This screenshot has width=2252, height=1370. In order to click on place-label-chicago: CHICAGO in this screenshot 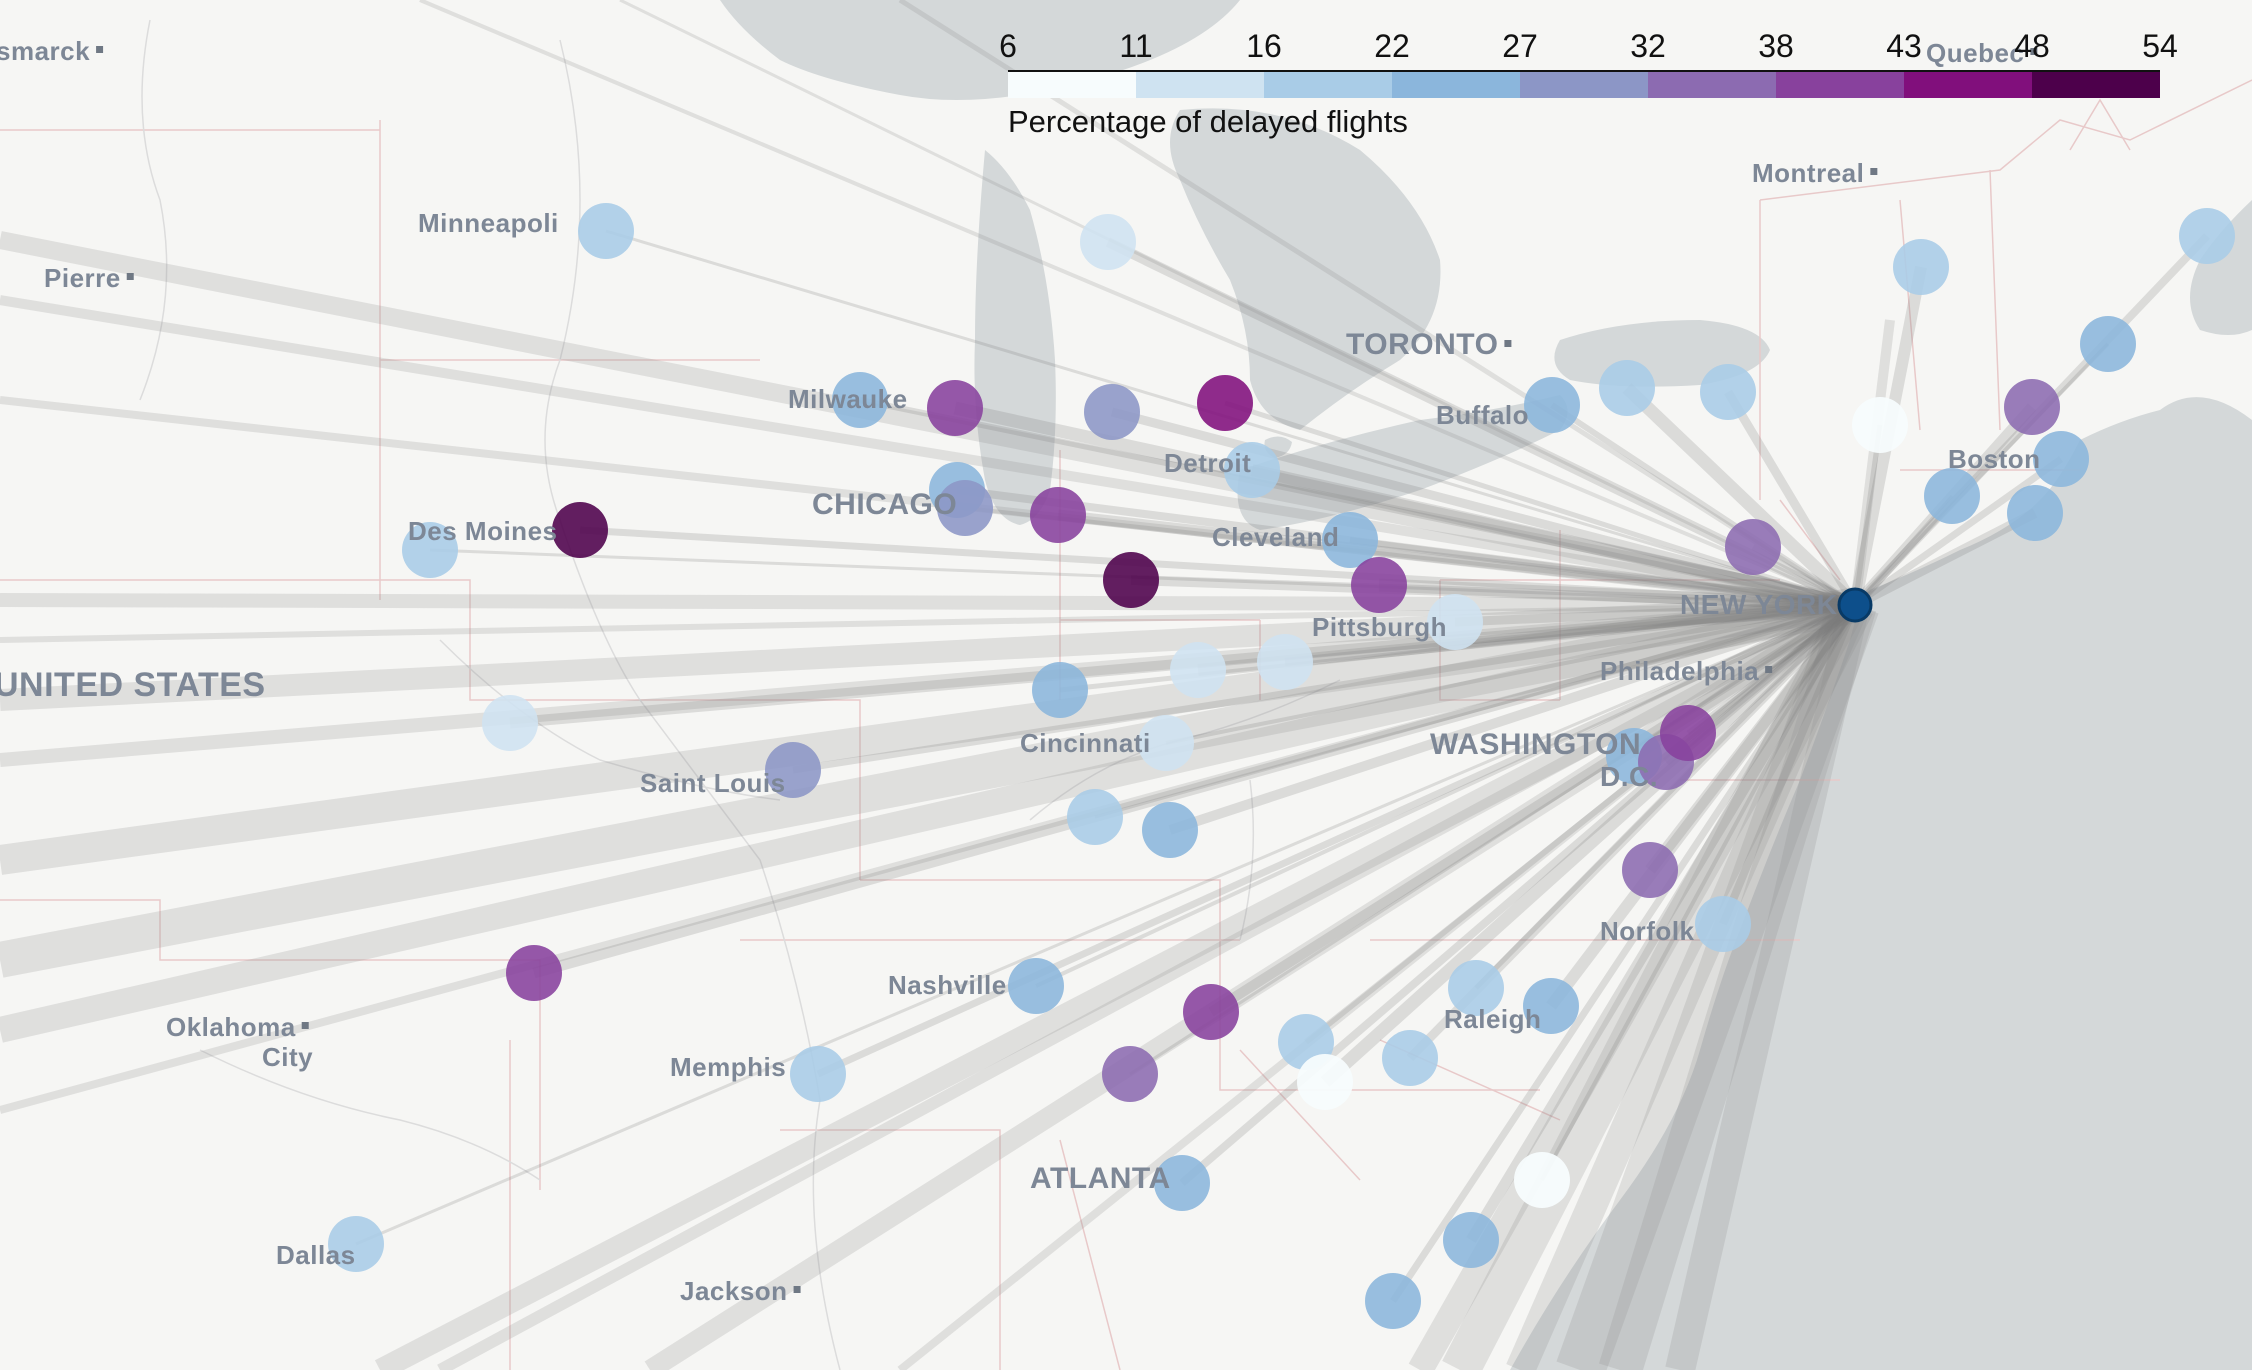, I will do `click(884, 504)`.